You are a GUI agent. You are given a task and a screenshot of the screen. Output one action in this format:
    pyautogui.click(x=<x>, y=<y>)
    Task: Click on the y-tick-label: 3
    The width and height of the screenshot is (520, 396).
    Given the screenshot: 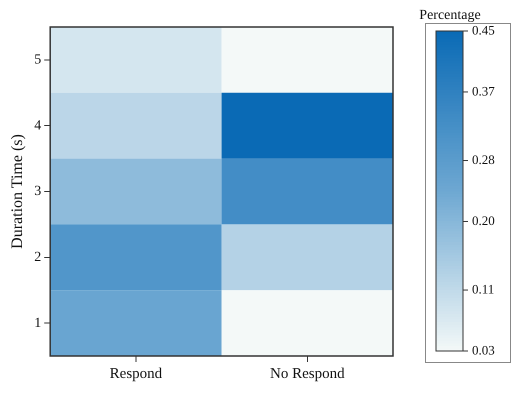 What is the action you would take?
    pyautogui.click(x=38, y=192)
    